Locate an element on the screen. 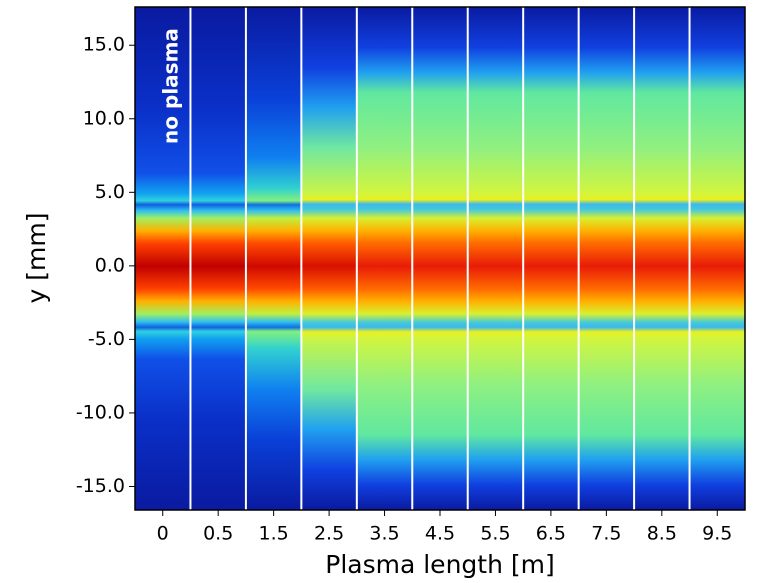  x-tick-label: 6.5 is located at coordinates (551, 534).